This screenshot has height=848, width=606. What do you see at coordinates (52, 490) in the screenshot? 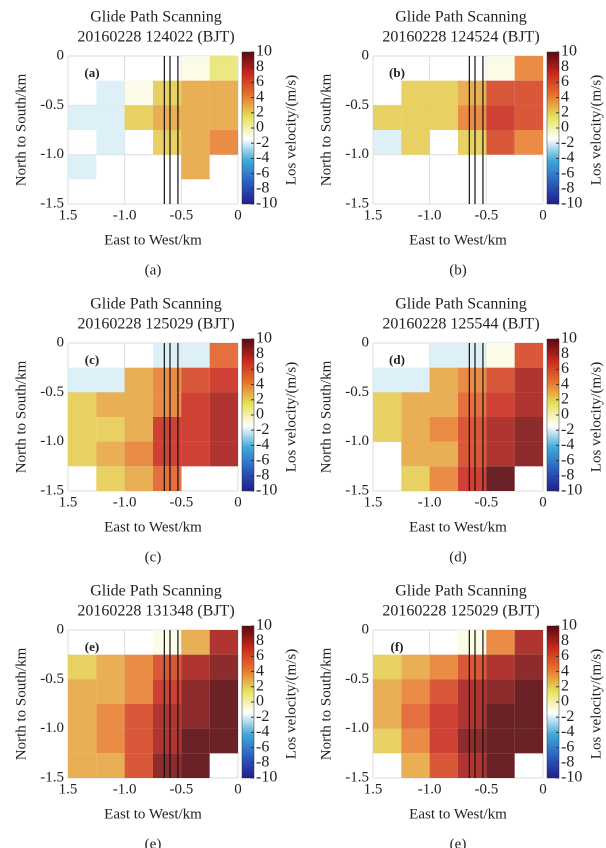
I see `y-tick-label: -1.5` at bounding box center [52, 490].